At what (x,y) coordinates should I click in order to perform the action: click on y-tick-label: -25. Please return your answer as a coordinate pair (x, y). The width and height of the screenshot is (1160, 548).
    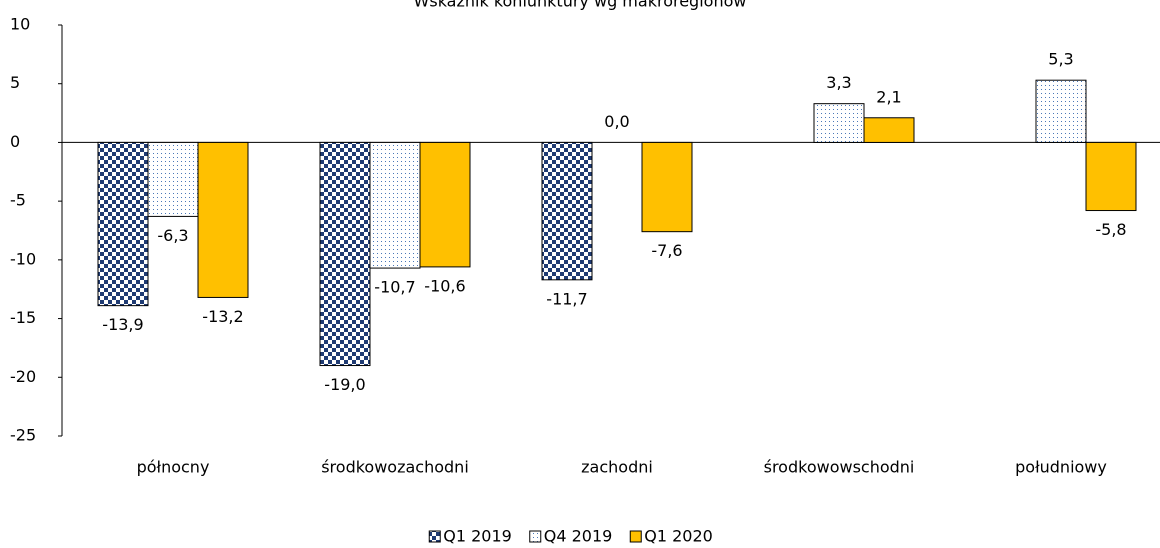
    Looking at the image, I should click on (23, 435).